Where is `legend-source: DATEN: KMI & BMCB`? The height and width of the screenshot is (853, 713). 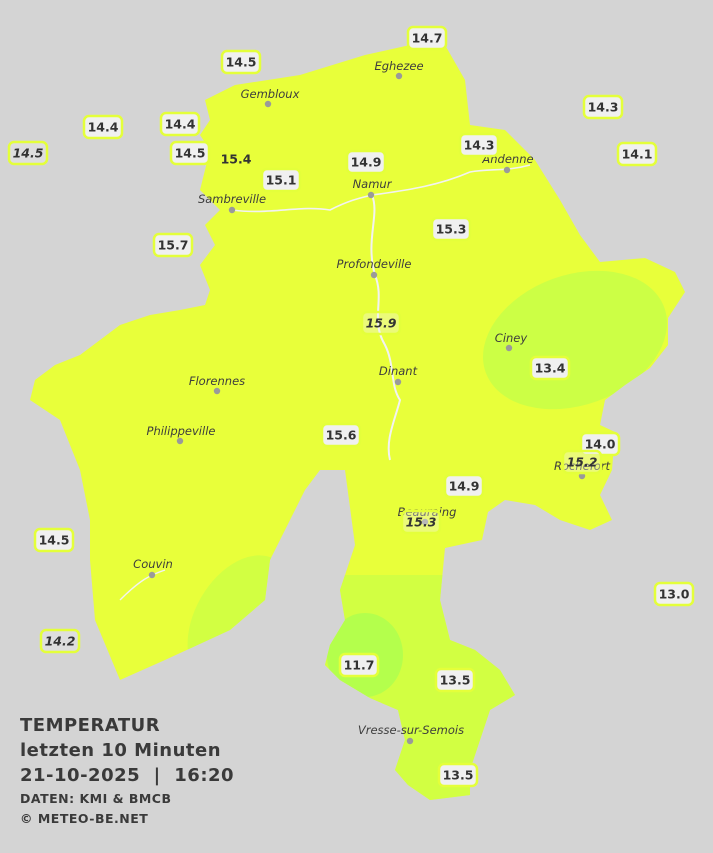
legend-source: DATEN: KMI & BMCB is located at coordinates (96, 798).